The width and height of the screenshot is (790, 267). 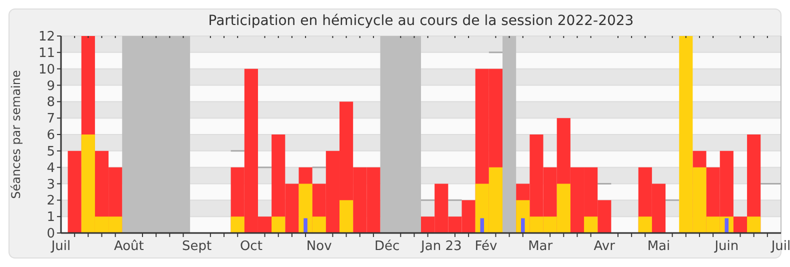 I want to click on y-tick-label: 1, so click(x=50, y=218).